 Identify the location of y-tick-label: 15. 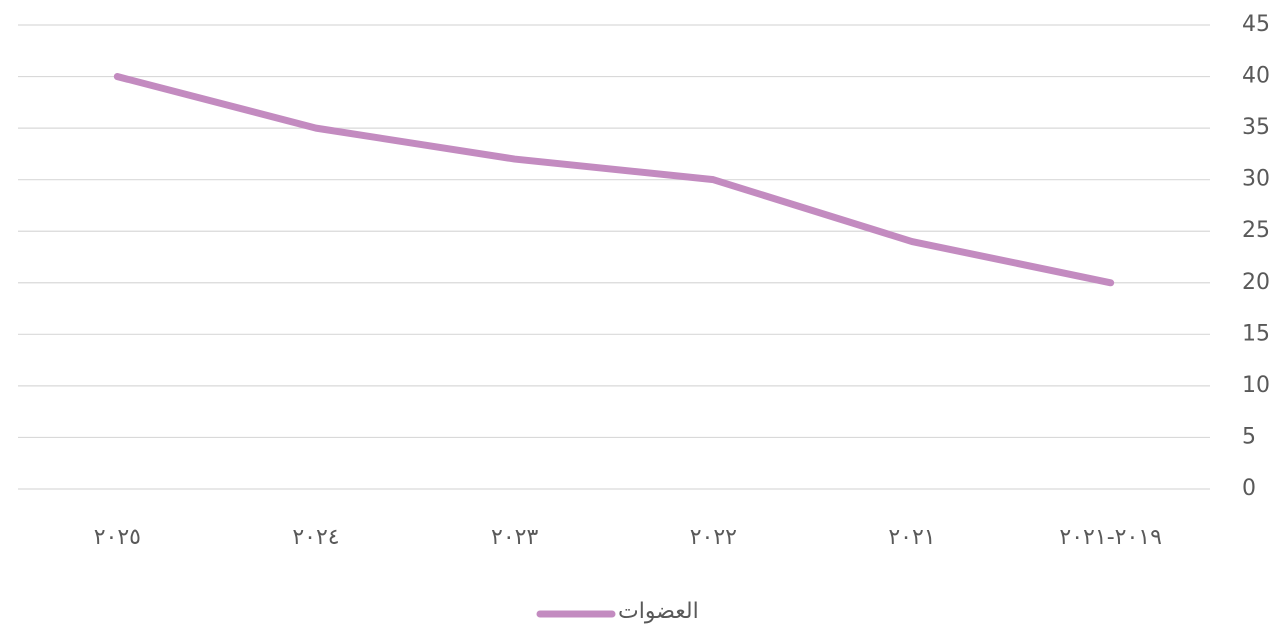
(1256, 333).